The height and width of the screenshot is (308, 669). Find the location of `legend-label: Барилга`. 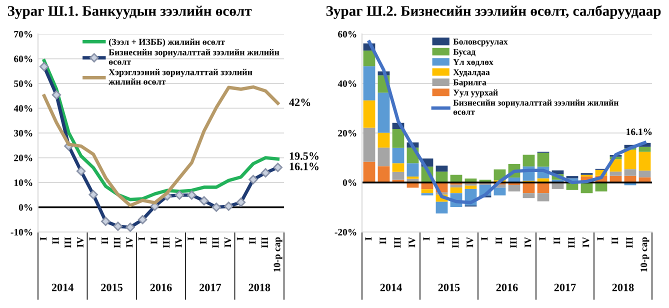

legend-label: Барилга is located at coordinates (469, 84).